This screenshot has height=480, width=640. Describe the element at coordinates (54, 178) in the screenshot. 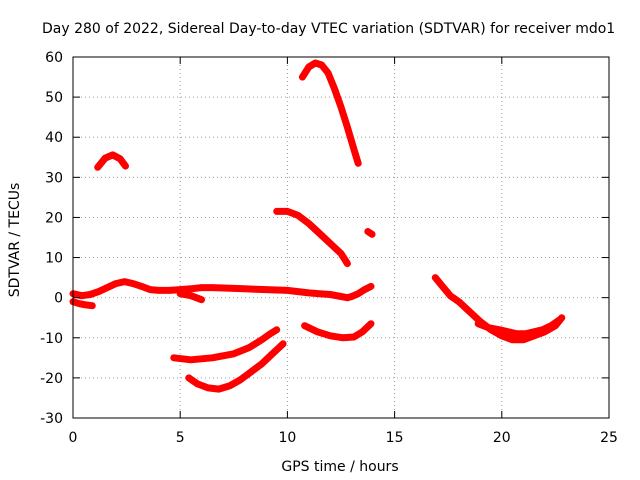

I see `y-tick-label: 30` at that location.